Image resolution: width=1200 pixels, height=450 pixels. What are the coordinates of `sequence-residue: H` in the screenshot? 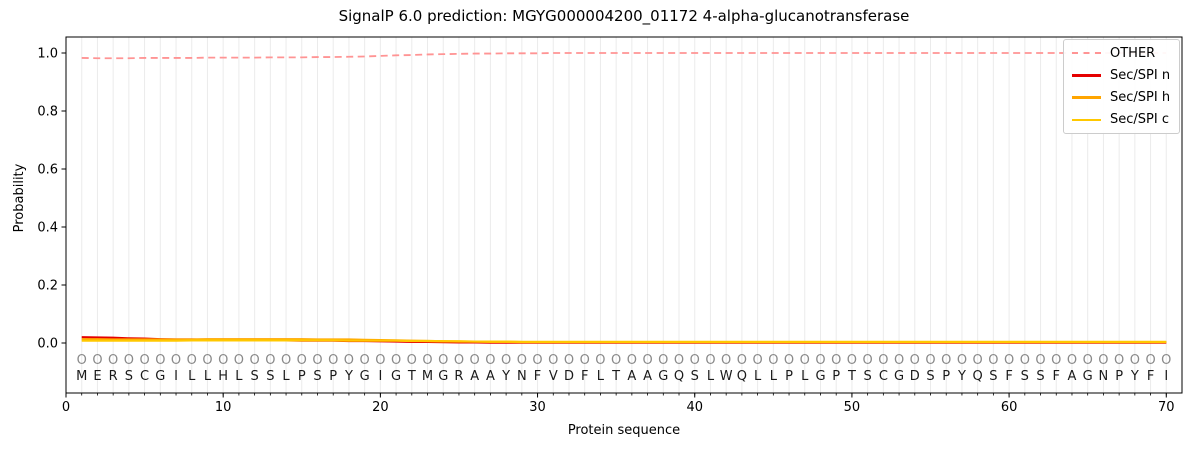 It's located at (223, 376).